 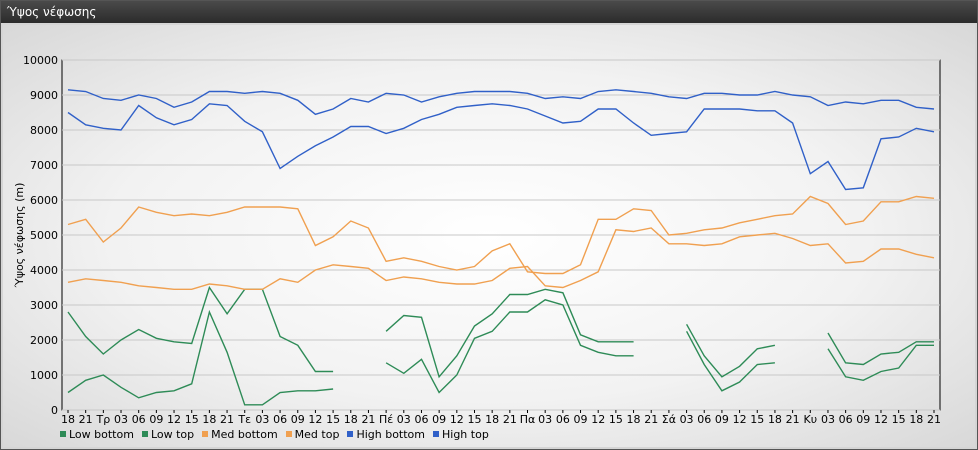 What do you see at coordinates (101, 434) in the screenshot?
I see `legend-label: Low bottom` at bounding box center [101, 434].